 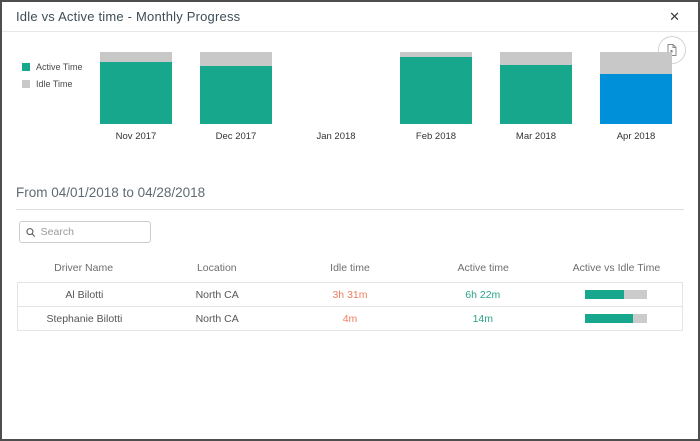 What do you see at coordinates (111, 192) in the screenshot?
I see `period-label: From 04/01/2018 to 04/28/2018` at bounding box center [111, 192].